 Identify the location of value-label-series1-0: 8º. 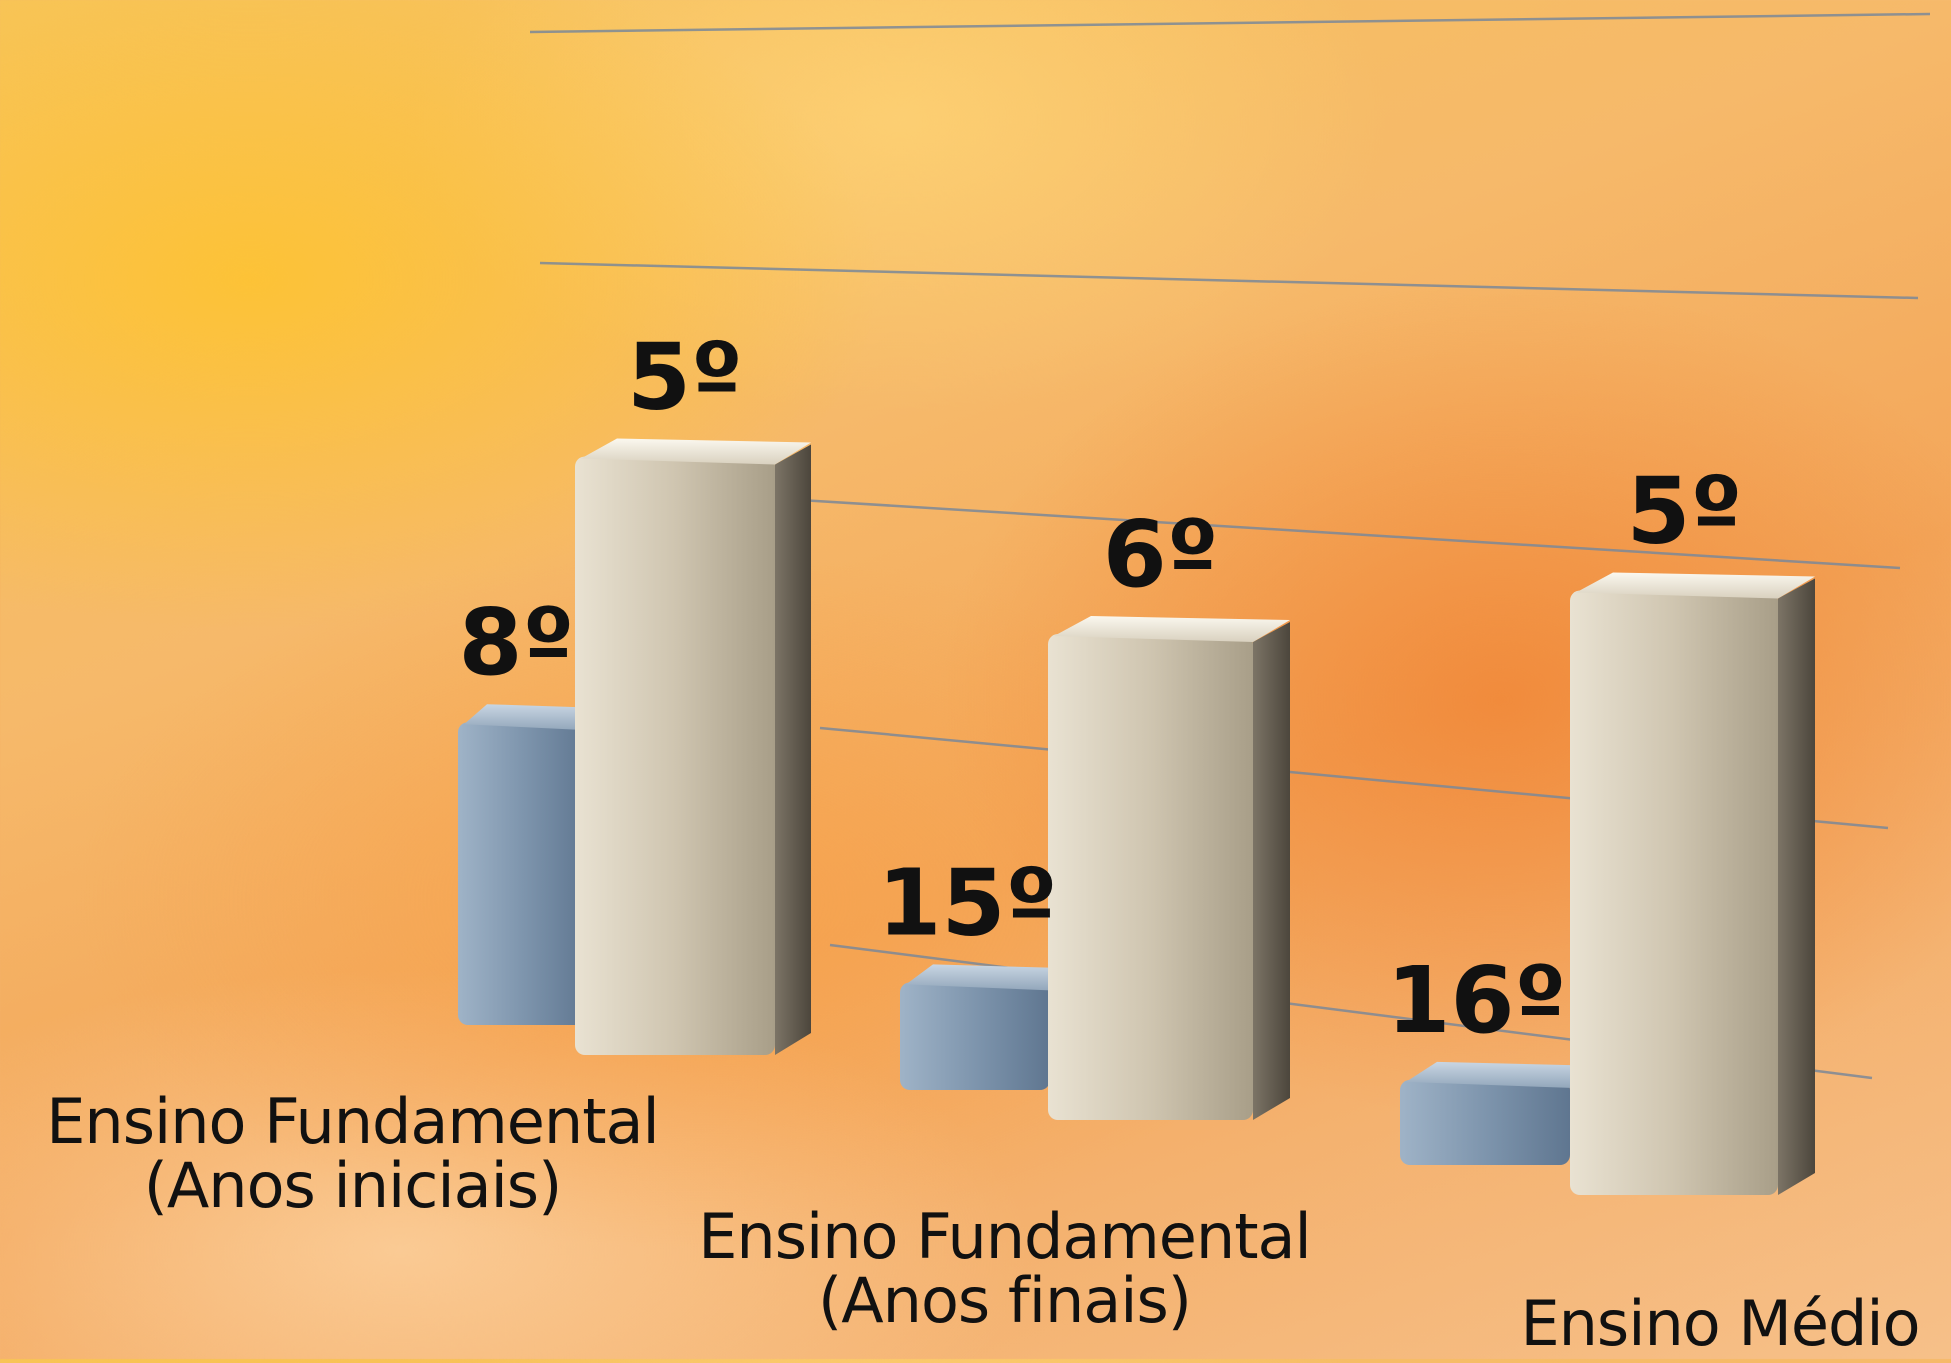
(517, 642).